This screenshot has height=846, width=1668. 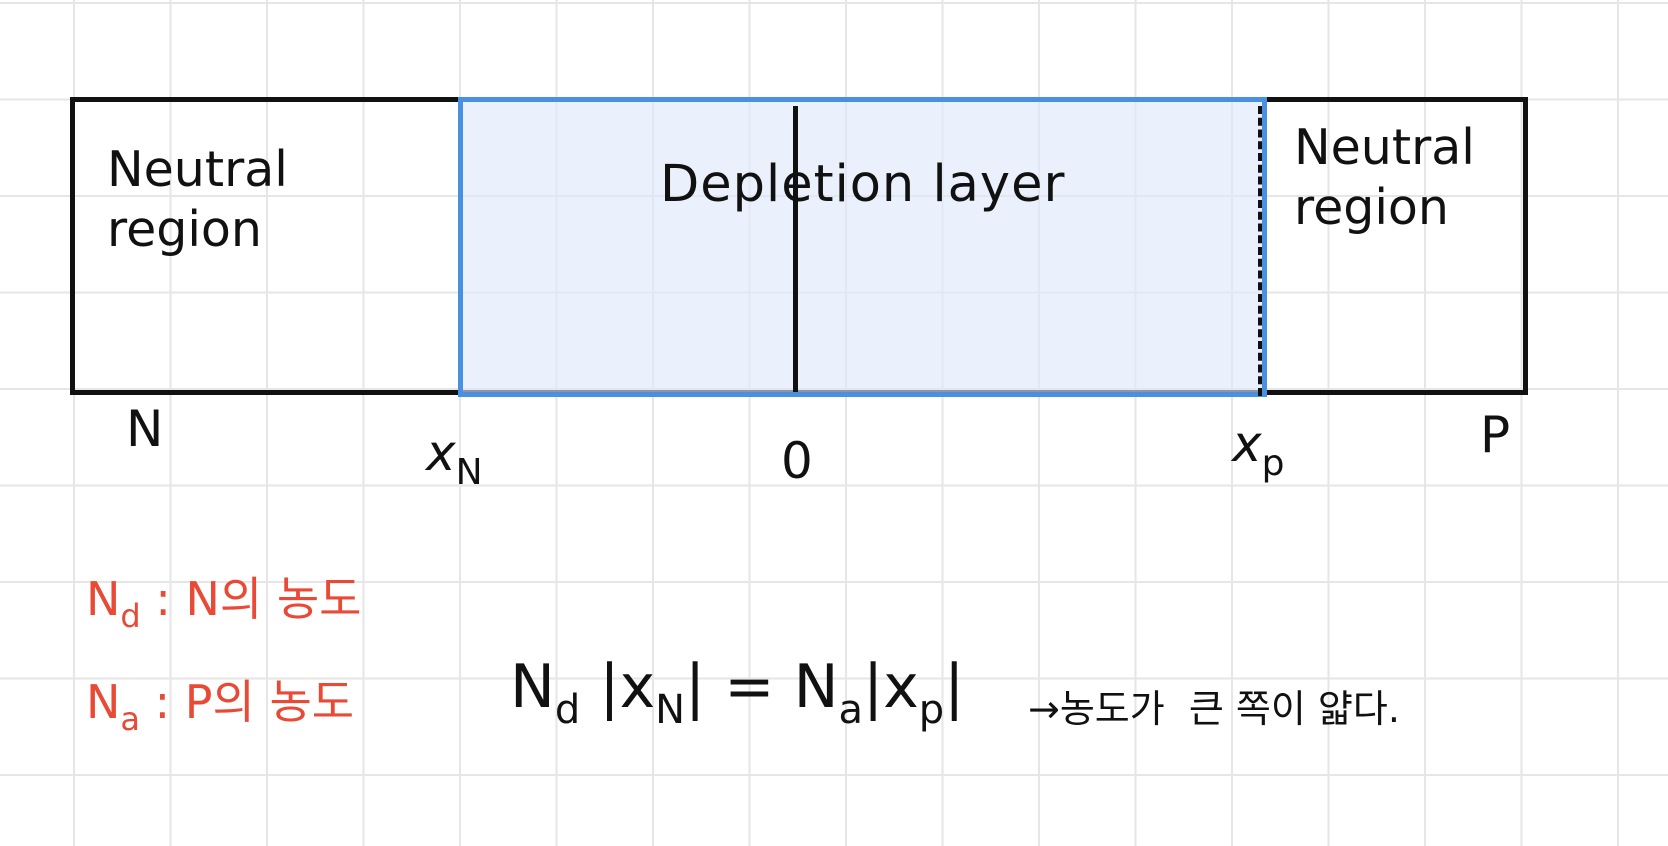 I want to click on metallurgical-junction-line, so click(x=795, y=249).